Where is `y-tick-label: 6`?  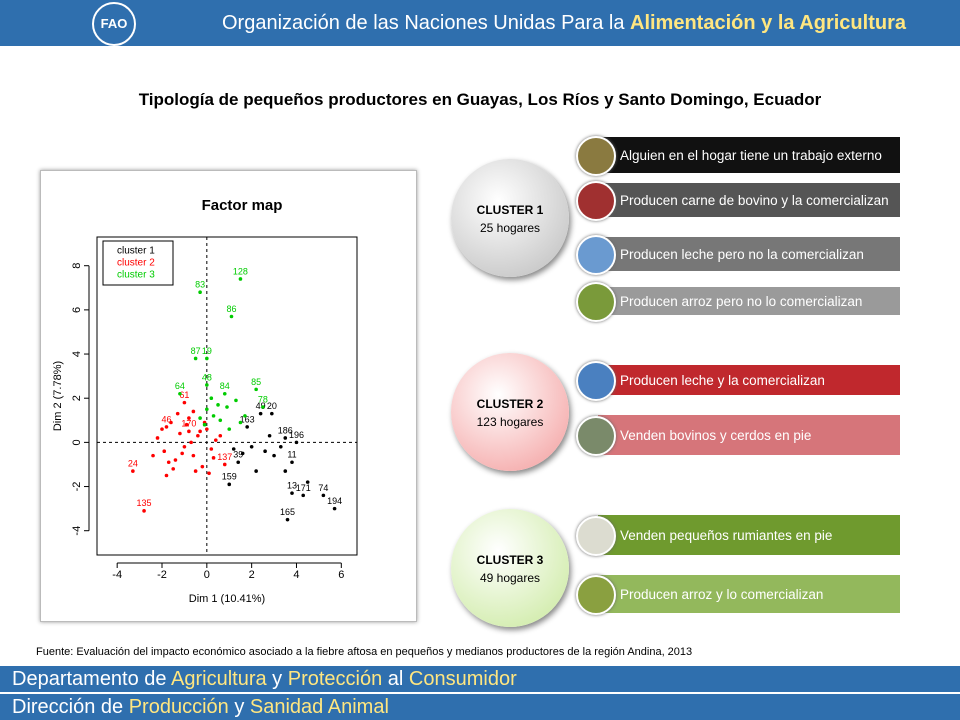
y-tick-label: 6 is located at coordinates (77, 310).